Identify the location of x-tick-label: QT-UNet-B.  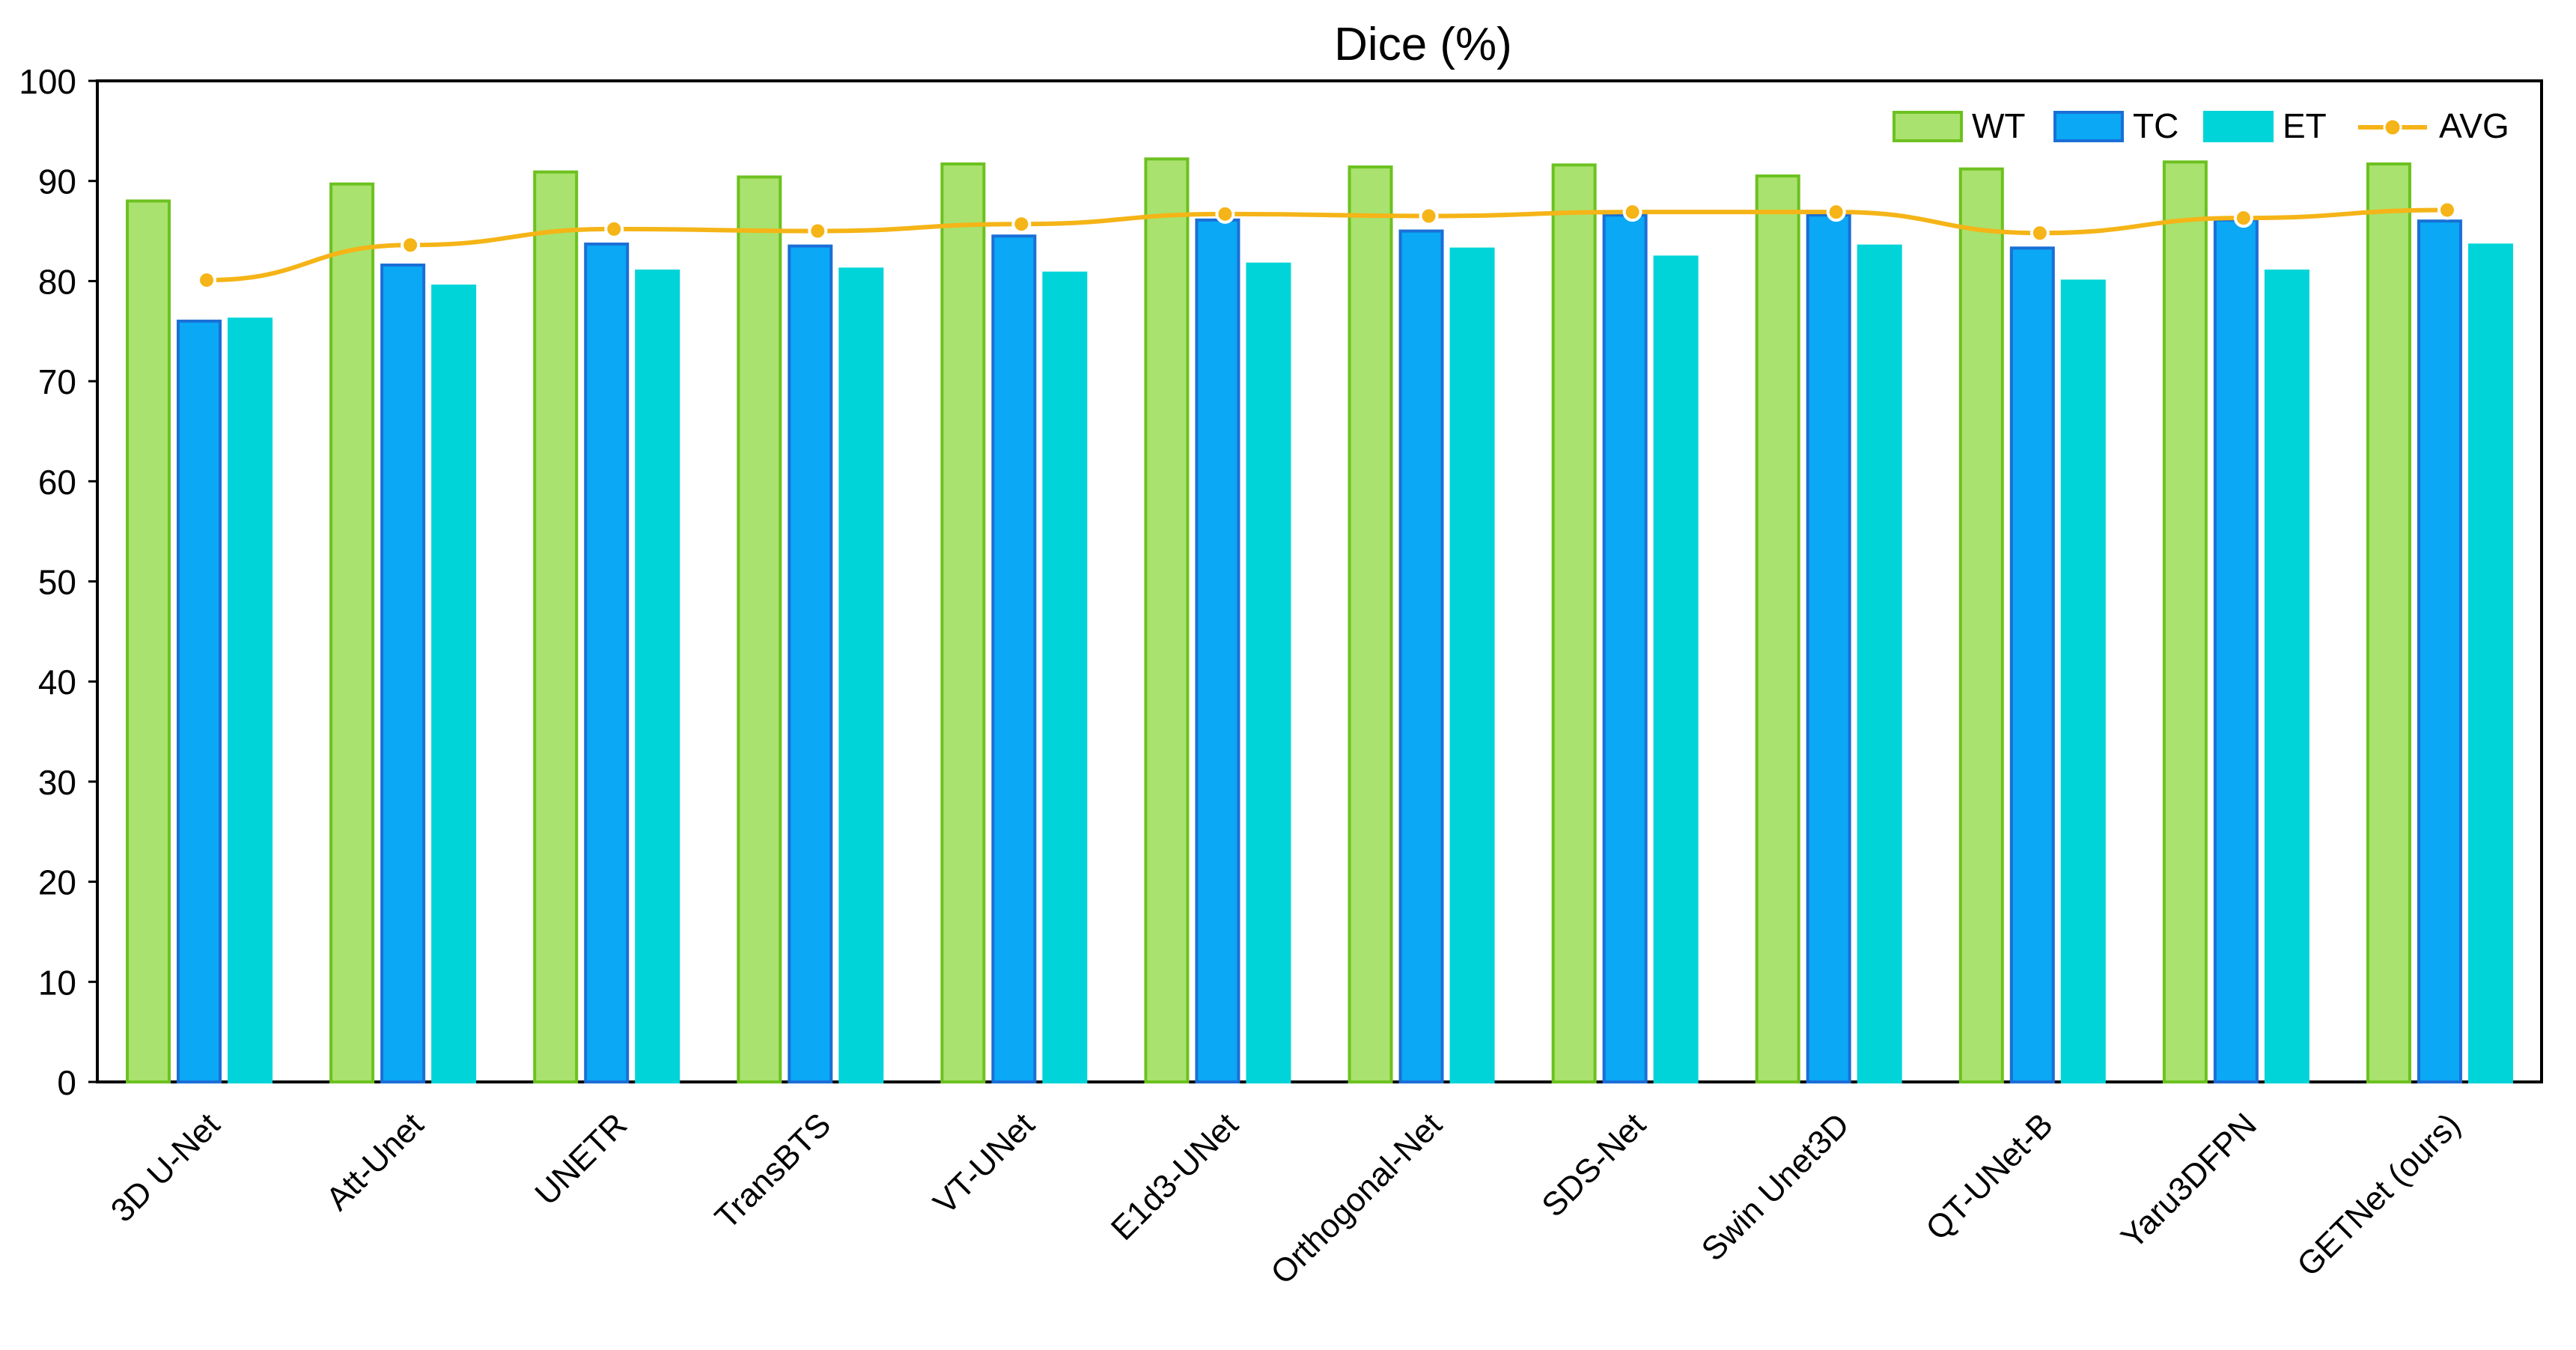
(1989, 1176).